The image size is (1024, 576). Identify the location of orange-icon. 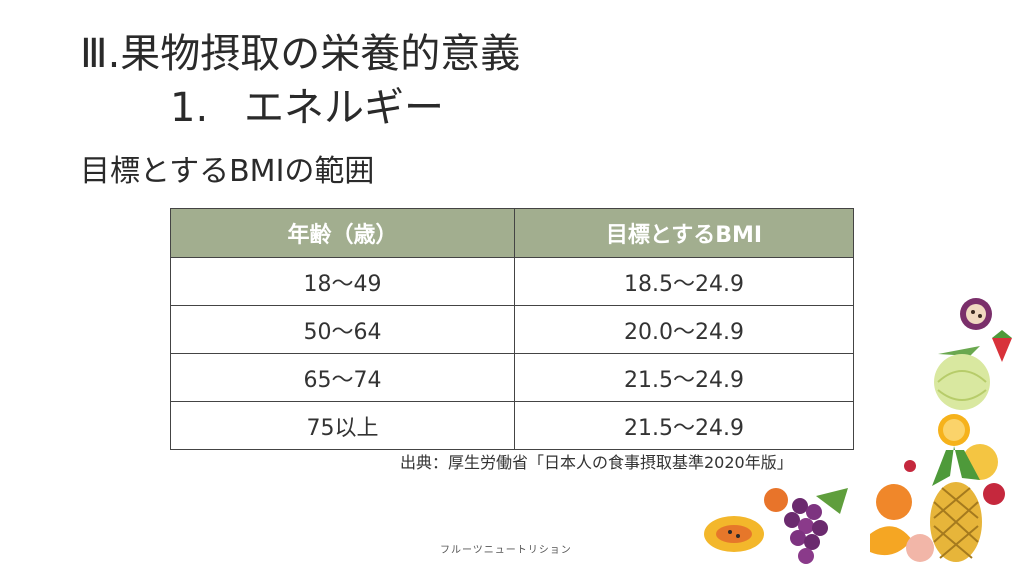
(954, 430).